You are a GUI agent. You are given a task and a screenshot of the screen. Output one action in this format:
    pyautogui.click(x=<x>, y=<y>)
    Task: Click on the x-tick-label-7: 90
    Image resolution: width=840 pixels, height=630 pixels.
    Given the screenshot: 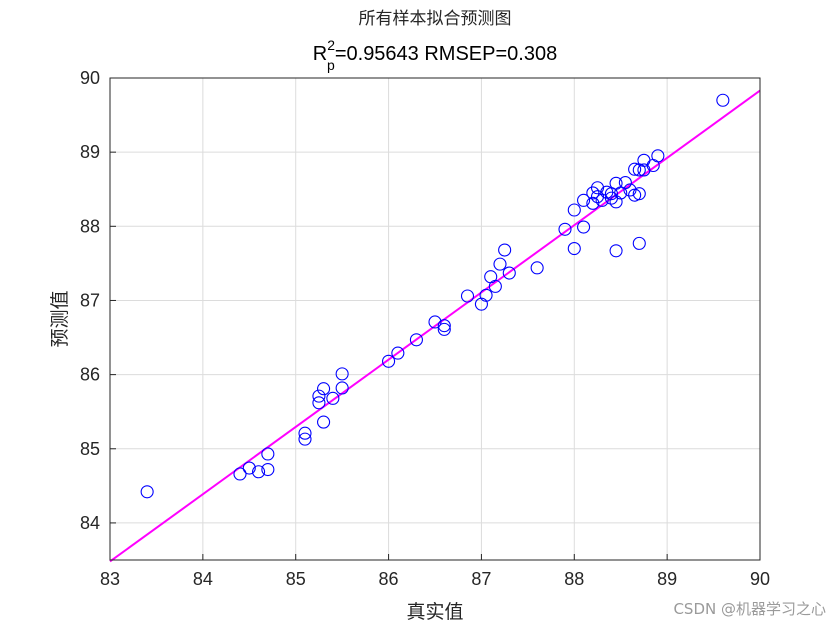 What is the action you would take?
    pyautogui.click(x=760, y=579)
    